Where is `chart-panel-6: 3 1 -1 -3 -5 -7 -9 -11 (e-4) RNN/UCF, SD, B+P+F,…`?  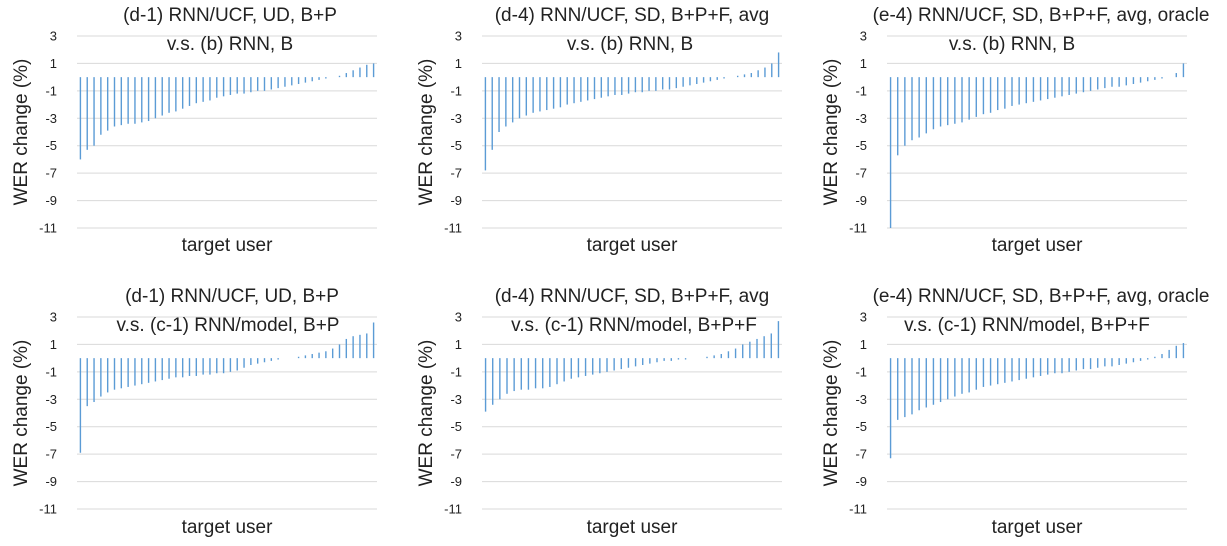
chart-panel-6: 3 1 -1 -3 -5 -7 -9 -11 (e-4) RNN/UCF, SD, B+P+F,… is located at coordinates (1015, 412).